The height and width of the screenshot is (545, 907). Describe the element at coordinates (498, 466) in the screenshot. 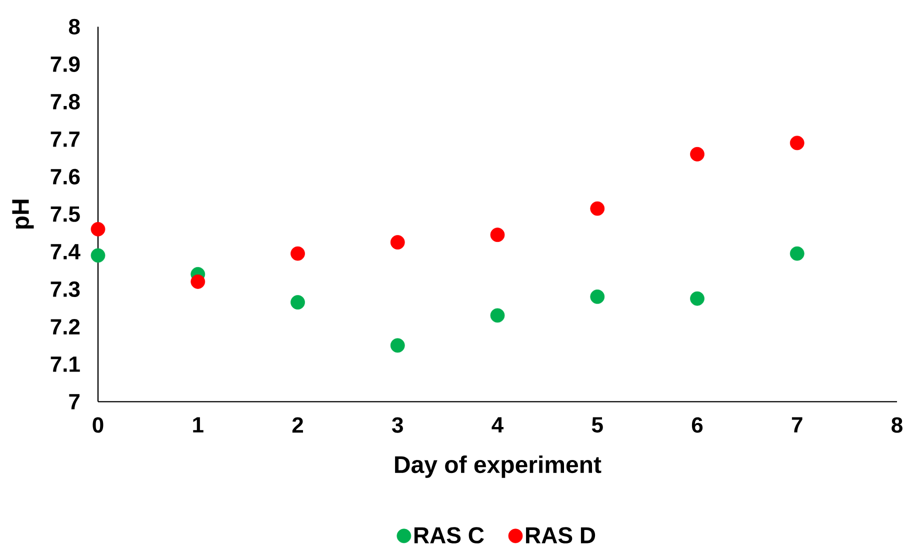

I see `x-axis-title: Day of experiment` at that location.